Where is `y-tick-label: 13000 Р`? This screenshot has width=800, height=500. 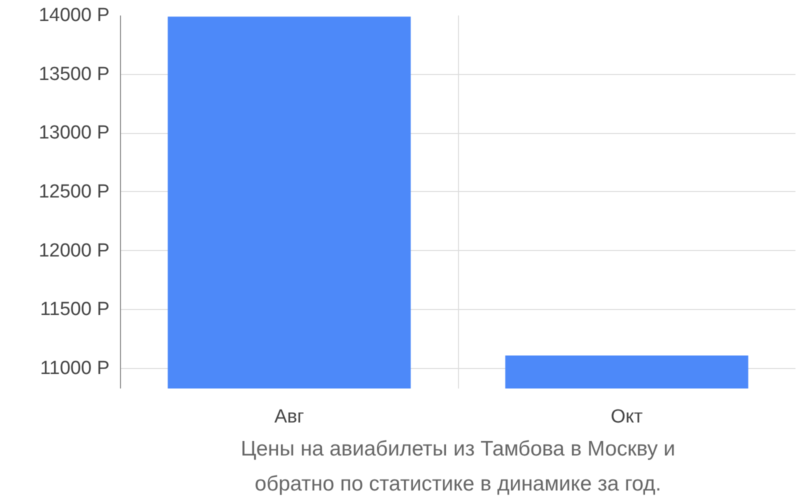
y-tick-label: 13000 Р is located at coordinates (74, 133).